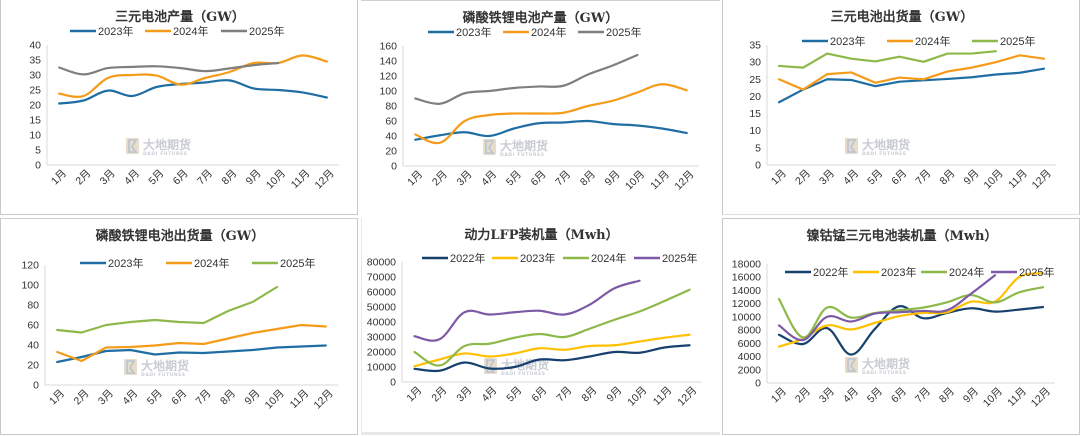 The width and height of the screenshot is (1080, 436). I want to click on y-tick-label: 35, so click(755, 46).